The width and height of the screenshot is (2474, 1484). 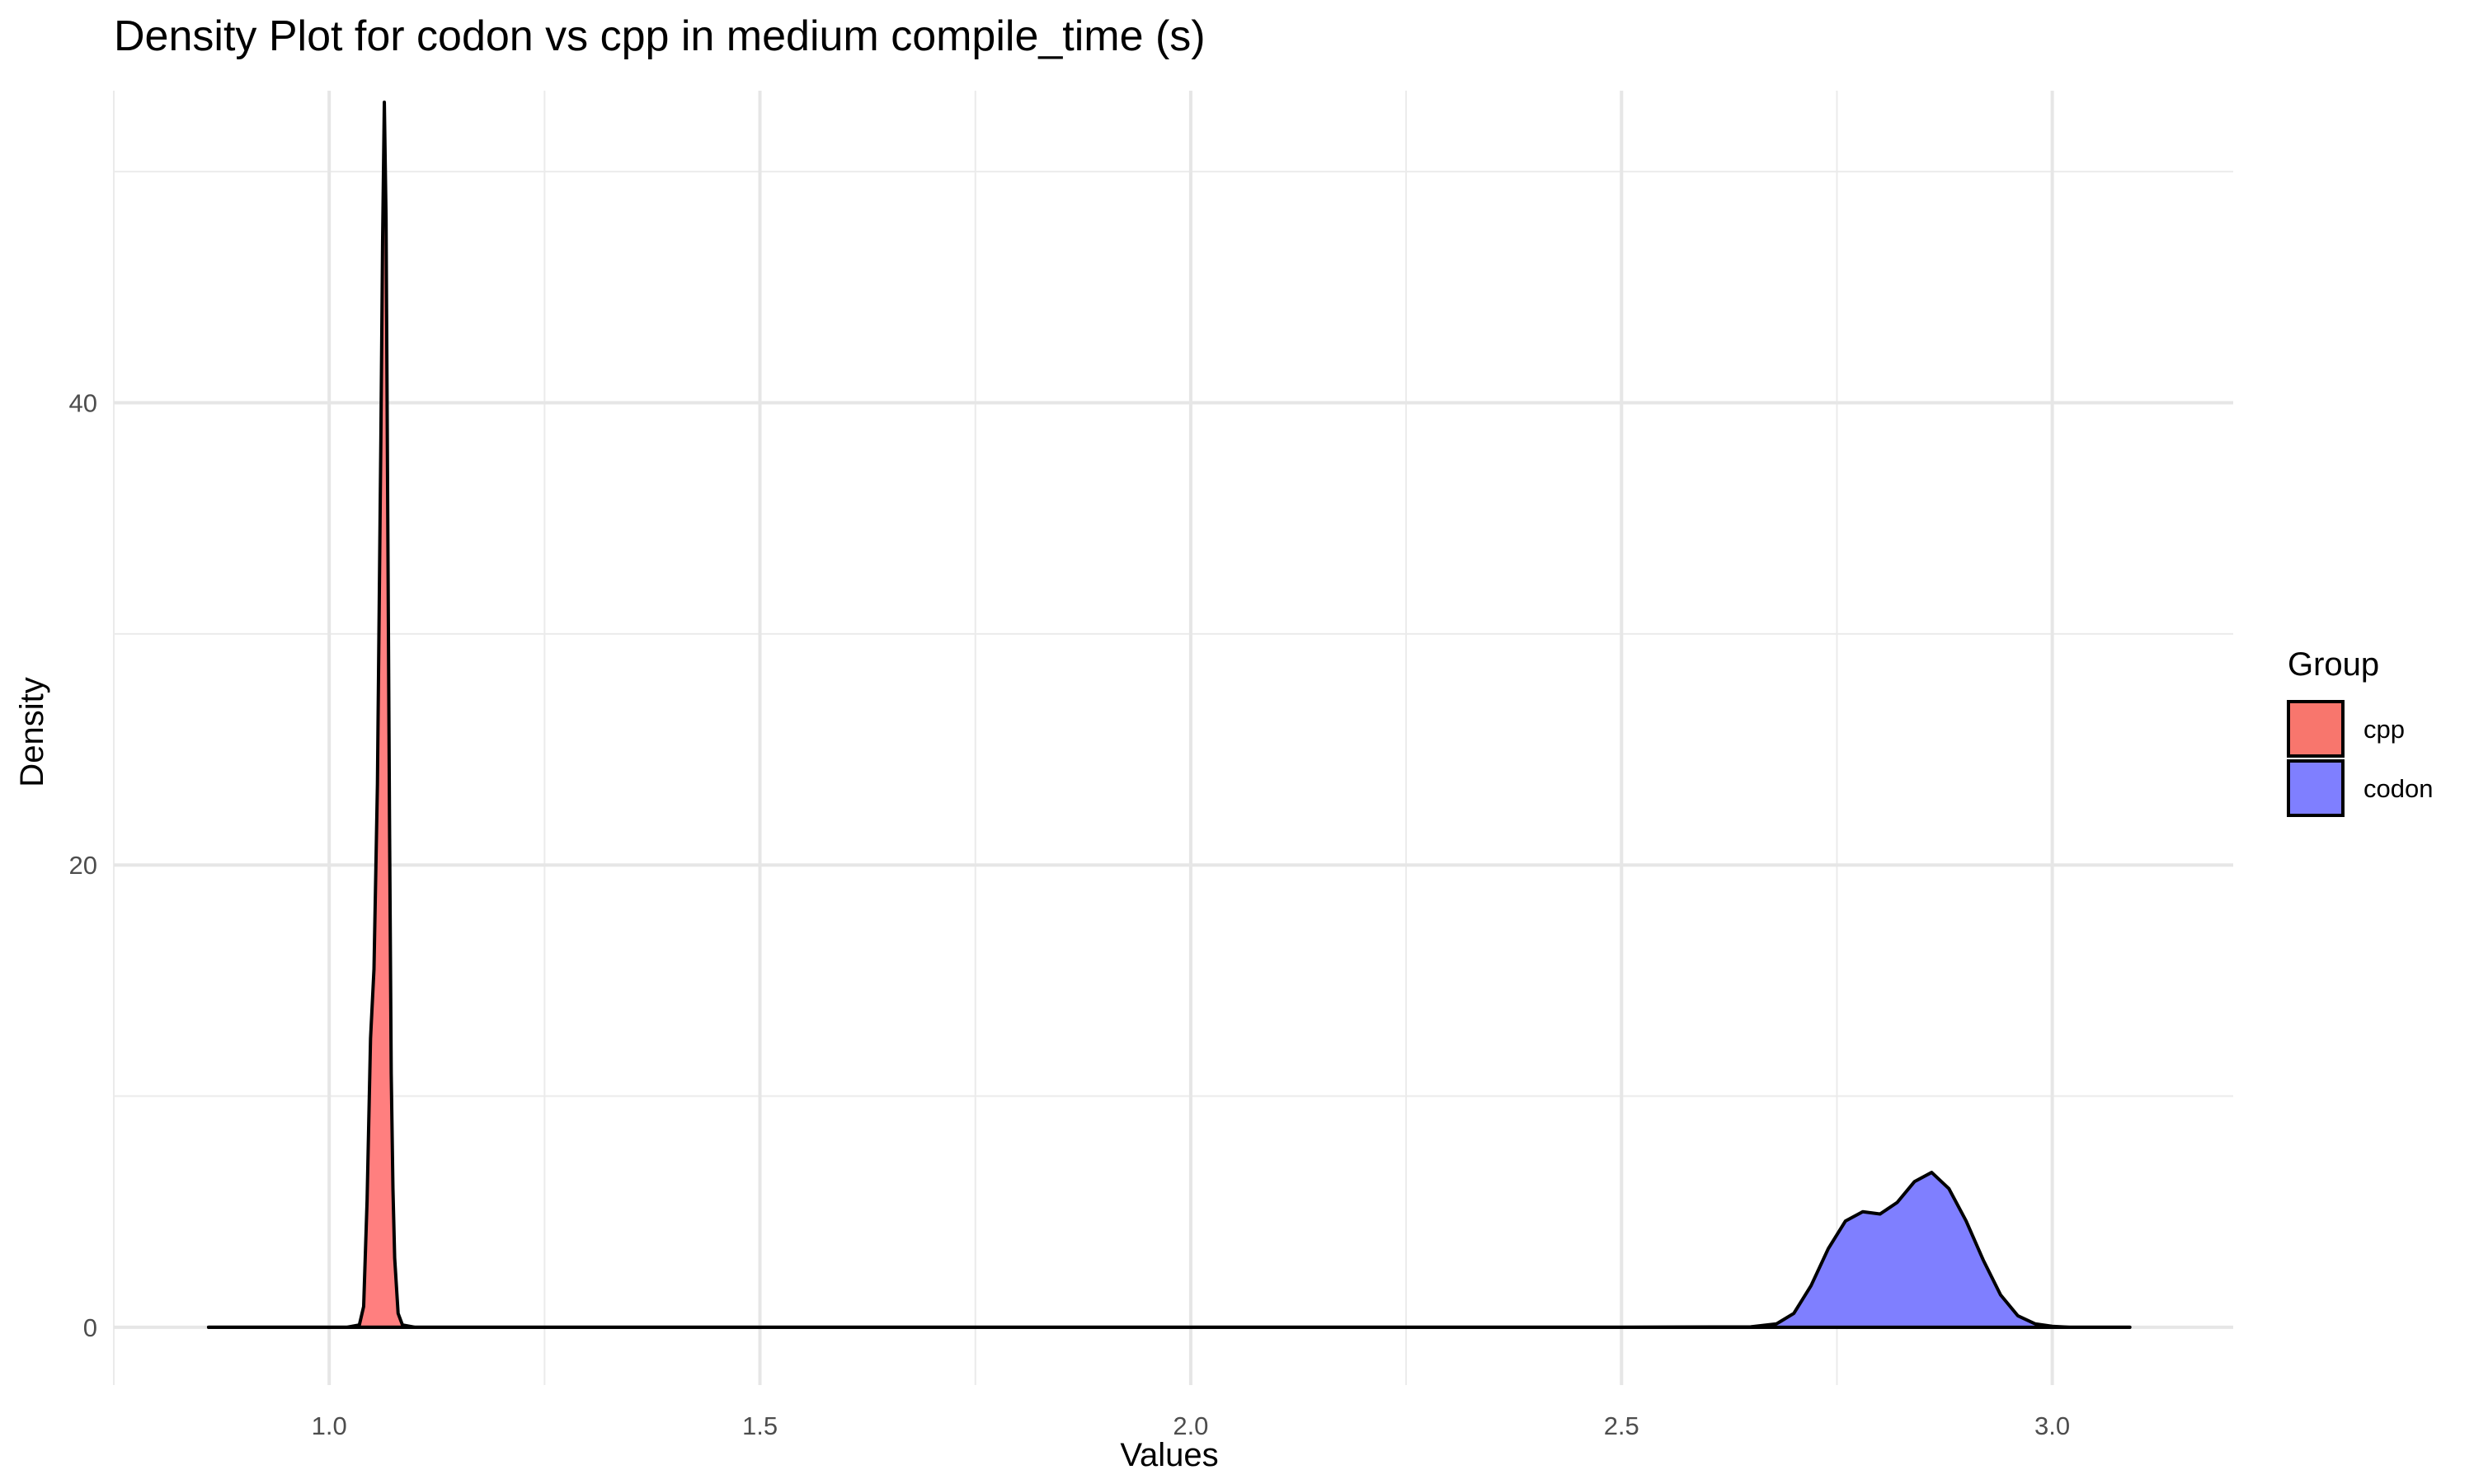 I want to click on legend-label: codon, so click(x=2398, y=788).